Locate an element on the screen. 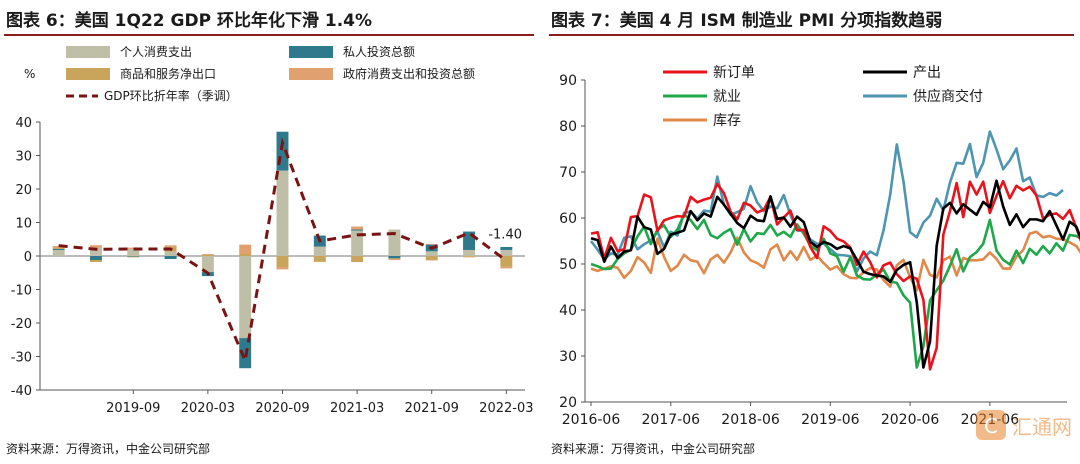 This screenshot has height=464, width=1080. watermark-logo-icon: C 汇通网 is located at coordinates (1024, 425).